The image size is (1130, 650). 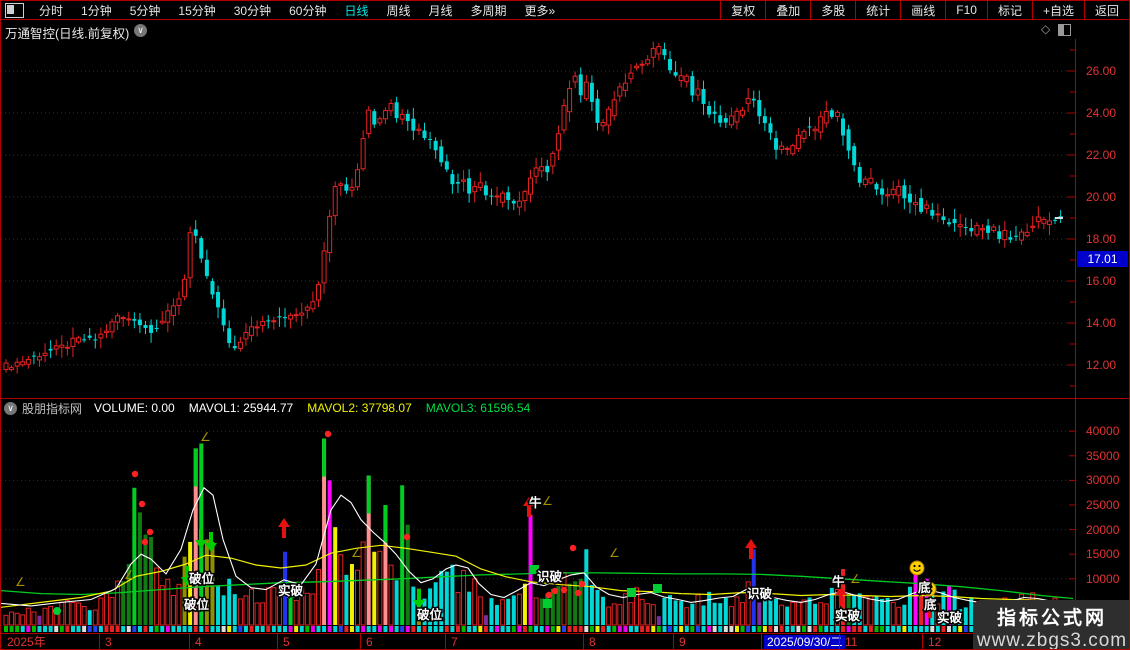 I want to click on green-dot-marker, so click(x=57, y=611).